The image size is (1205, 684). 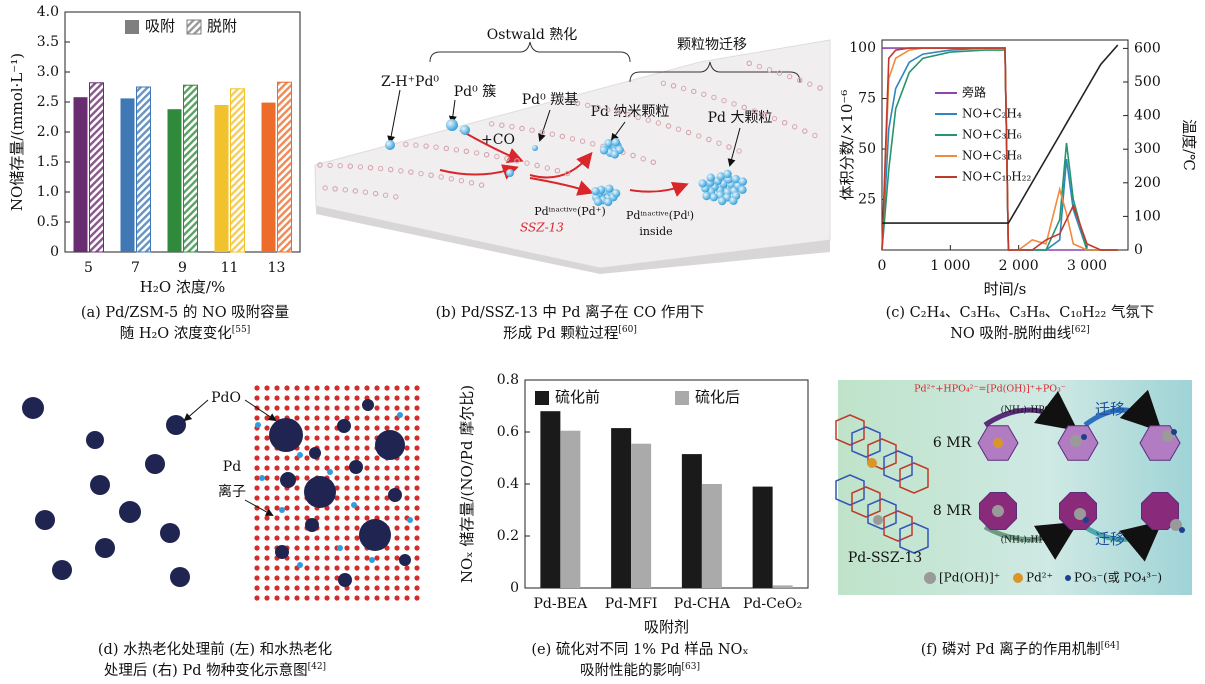 What do you see at coordinates (1147, 149) in the screenshot?
I see `y2-tick-label: 300` at bounding box center [1147, 149].